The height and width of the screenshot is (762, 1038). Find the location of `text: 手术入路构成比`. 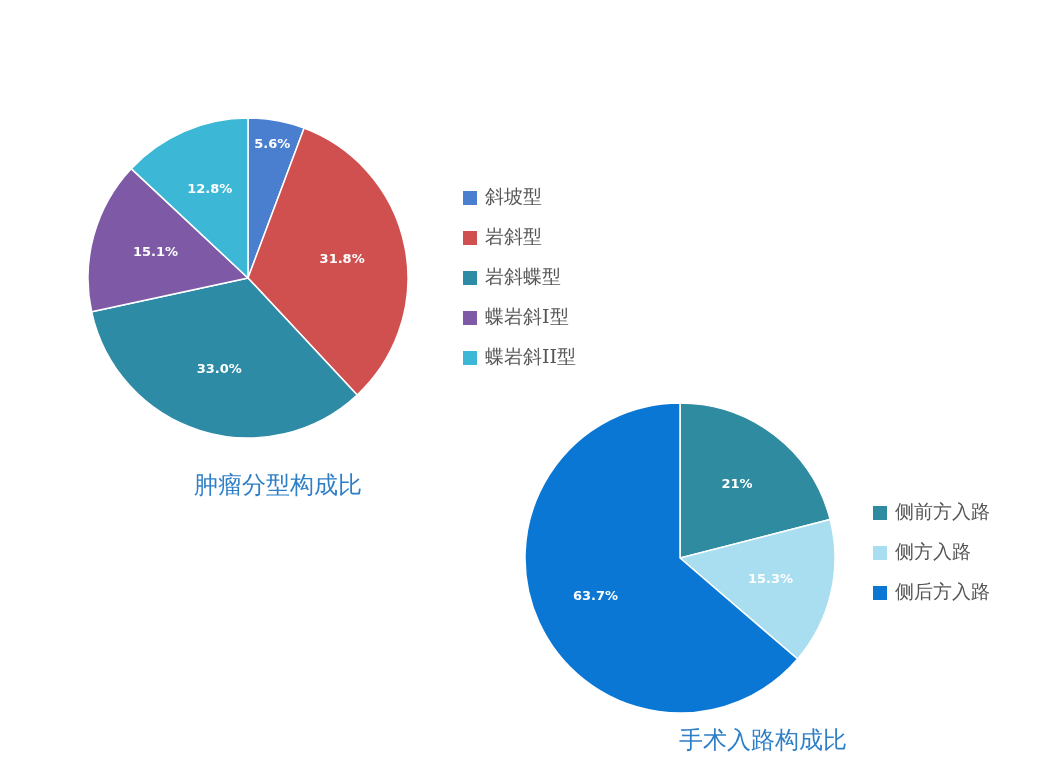

text: 手术入路构成比 is located at coordinates (763, 740).